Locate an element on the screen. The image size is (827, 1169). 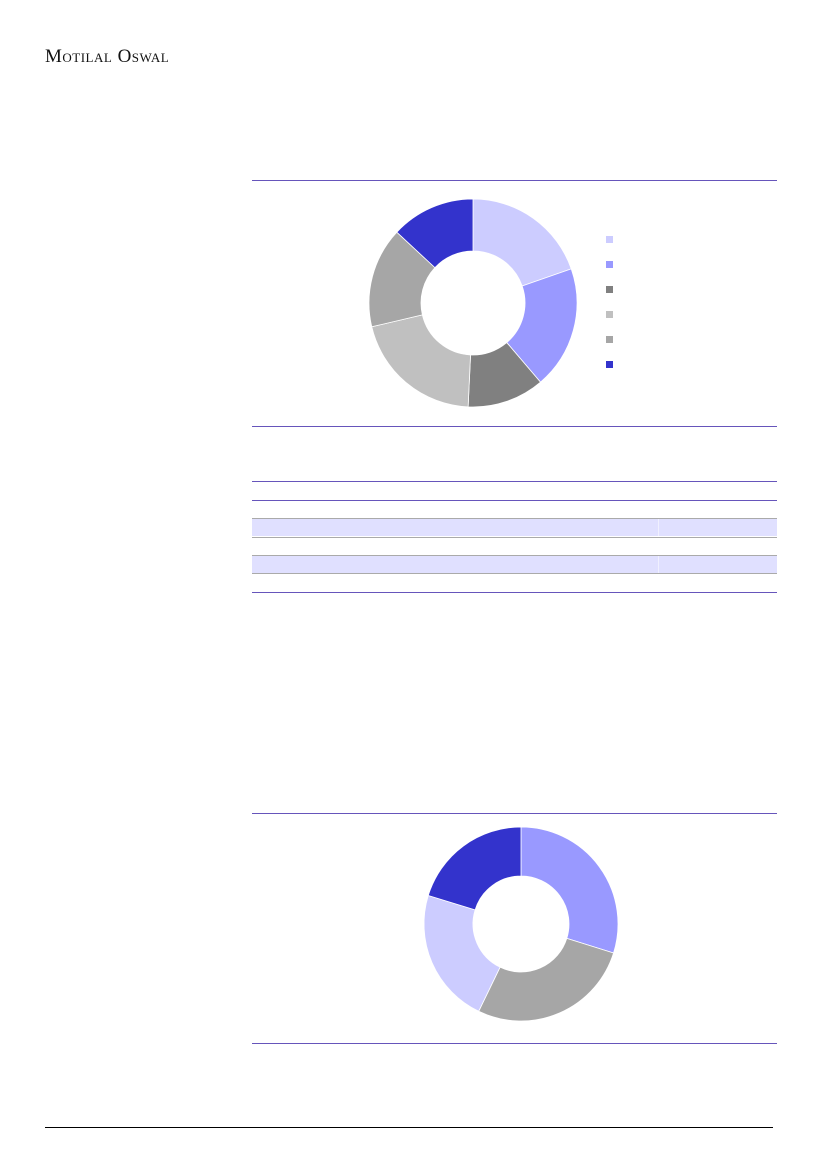
figure2-bottom-rule is located at coordinates (514, 1043).